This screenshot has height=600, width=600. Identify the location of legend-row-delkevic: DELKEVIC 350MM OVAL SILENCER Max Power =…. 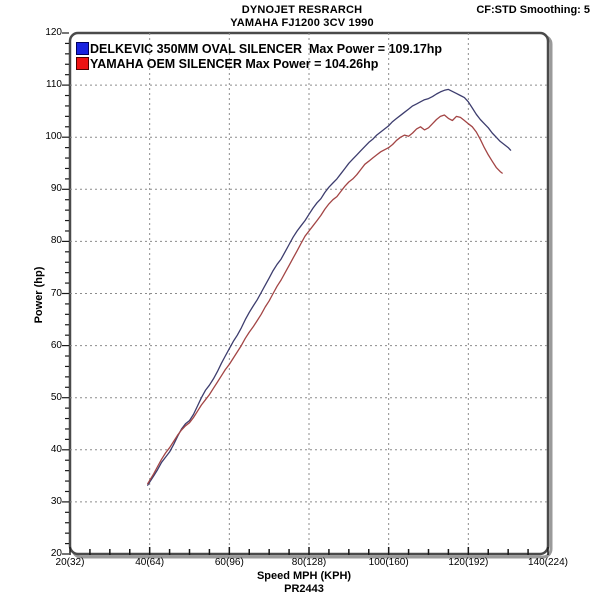
(259, 48).